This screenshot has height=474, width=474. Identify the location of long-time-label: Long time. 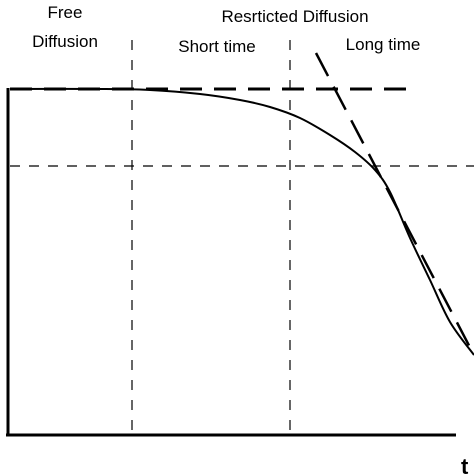
(383, 44).